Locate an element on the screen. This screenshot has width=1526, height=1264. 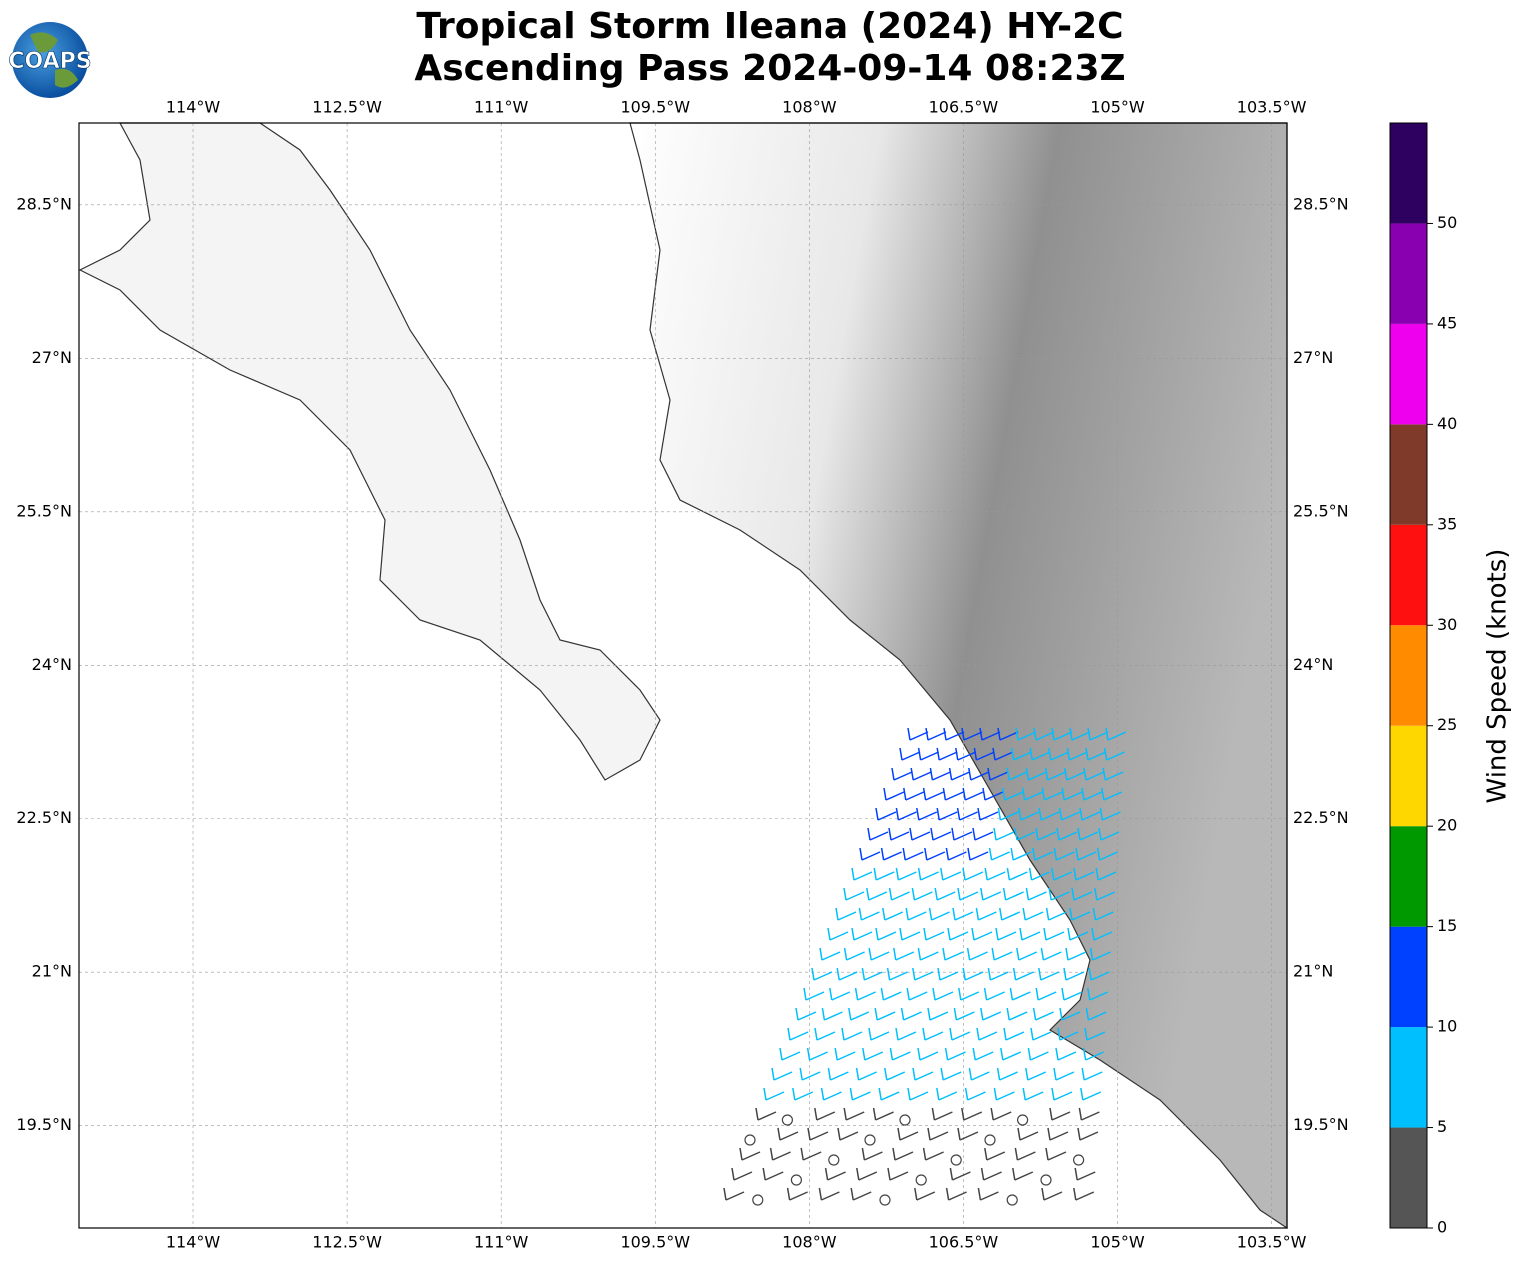
lon-tick-label: 105°W is located at coordinates (1117, 107).